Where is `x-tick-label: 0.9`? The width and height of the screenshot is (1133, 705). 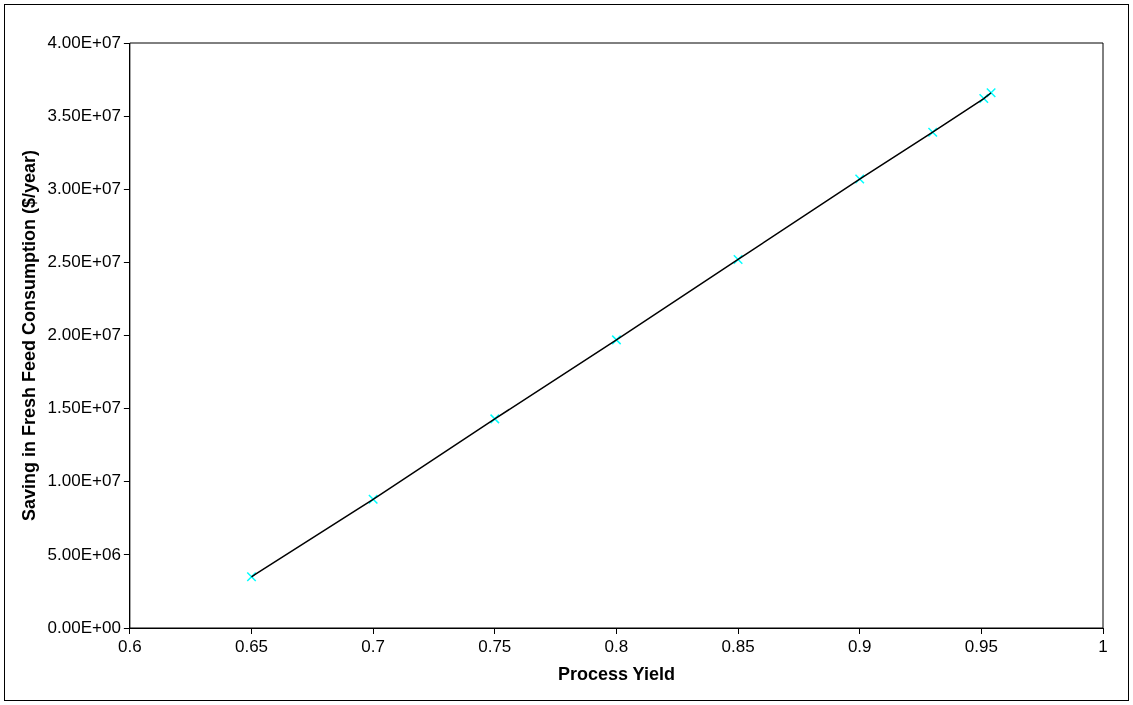
x-tick-label: 0.9 is located at coordinates (859, 646).